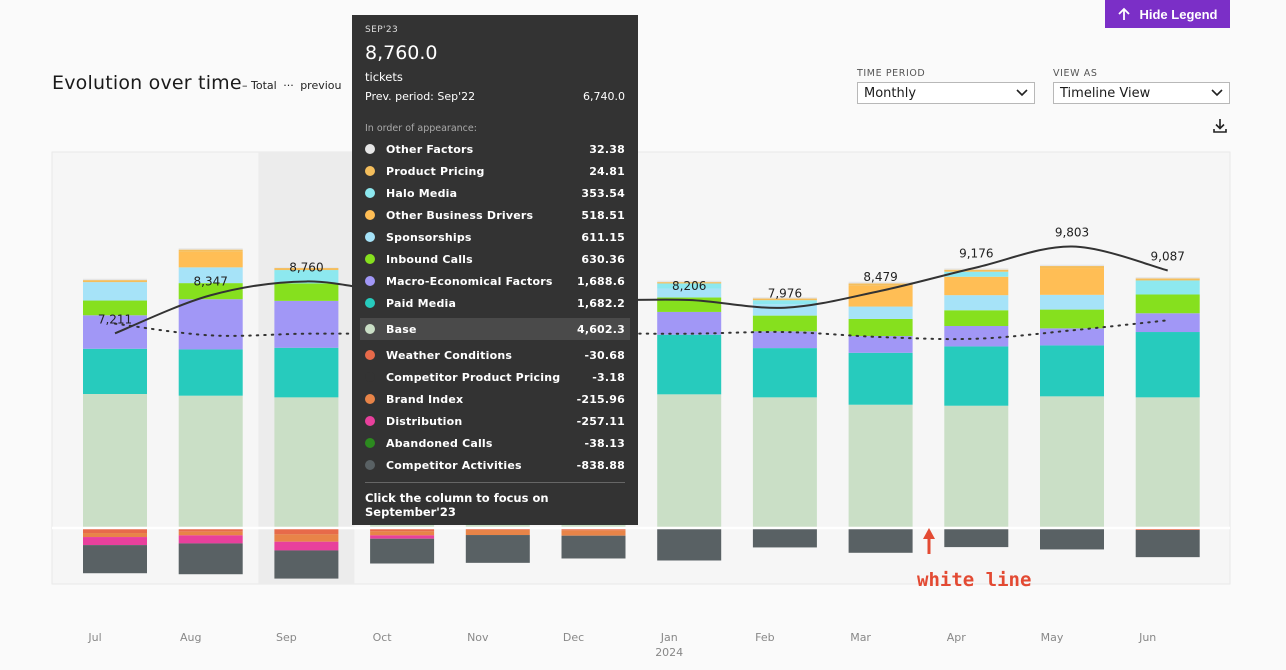 This screenshot has width=1286, height=670. Describe the element at coordinates (1220, 126) in the screenshot. I see `download-icon` at that location.